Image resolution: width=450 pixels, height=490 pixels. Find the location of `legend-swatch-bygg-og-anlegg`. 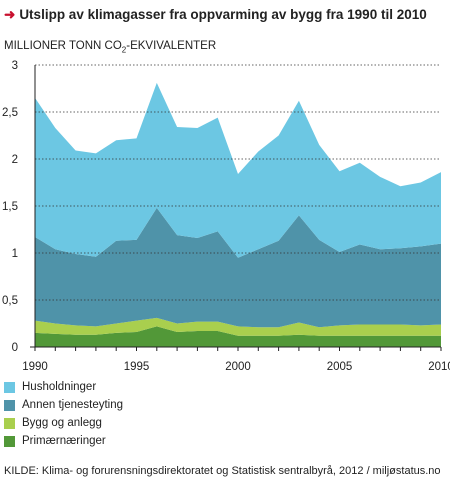

legend-swatch-bygg-og-anlegg is located at coordinates (9, 423).